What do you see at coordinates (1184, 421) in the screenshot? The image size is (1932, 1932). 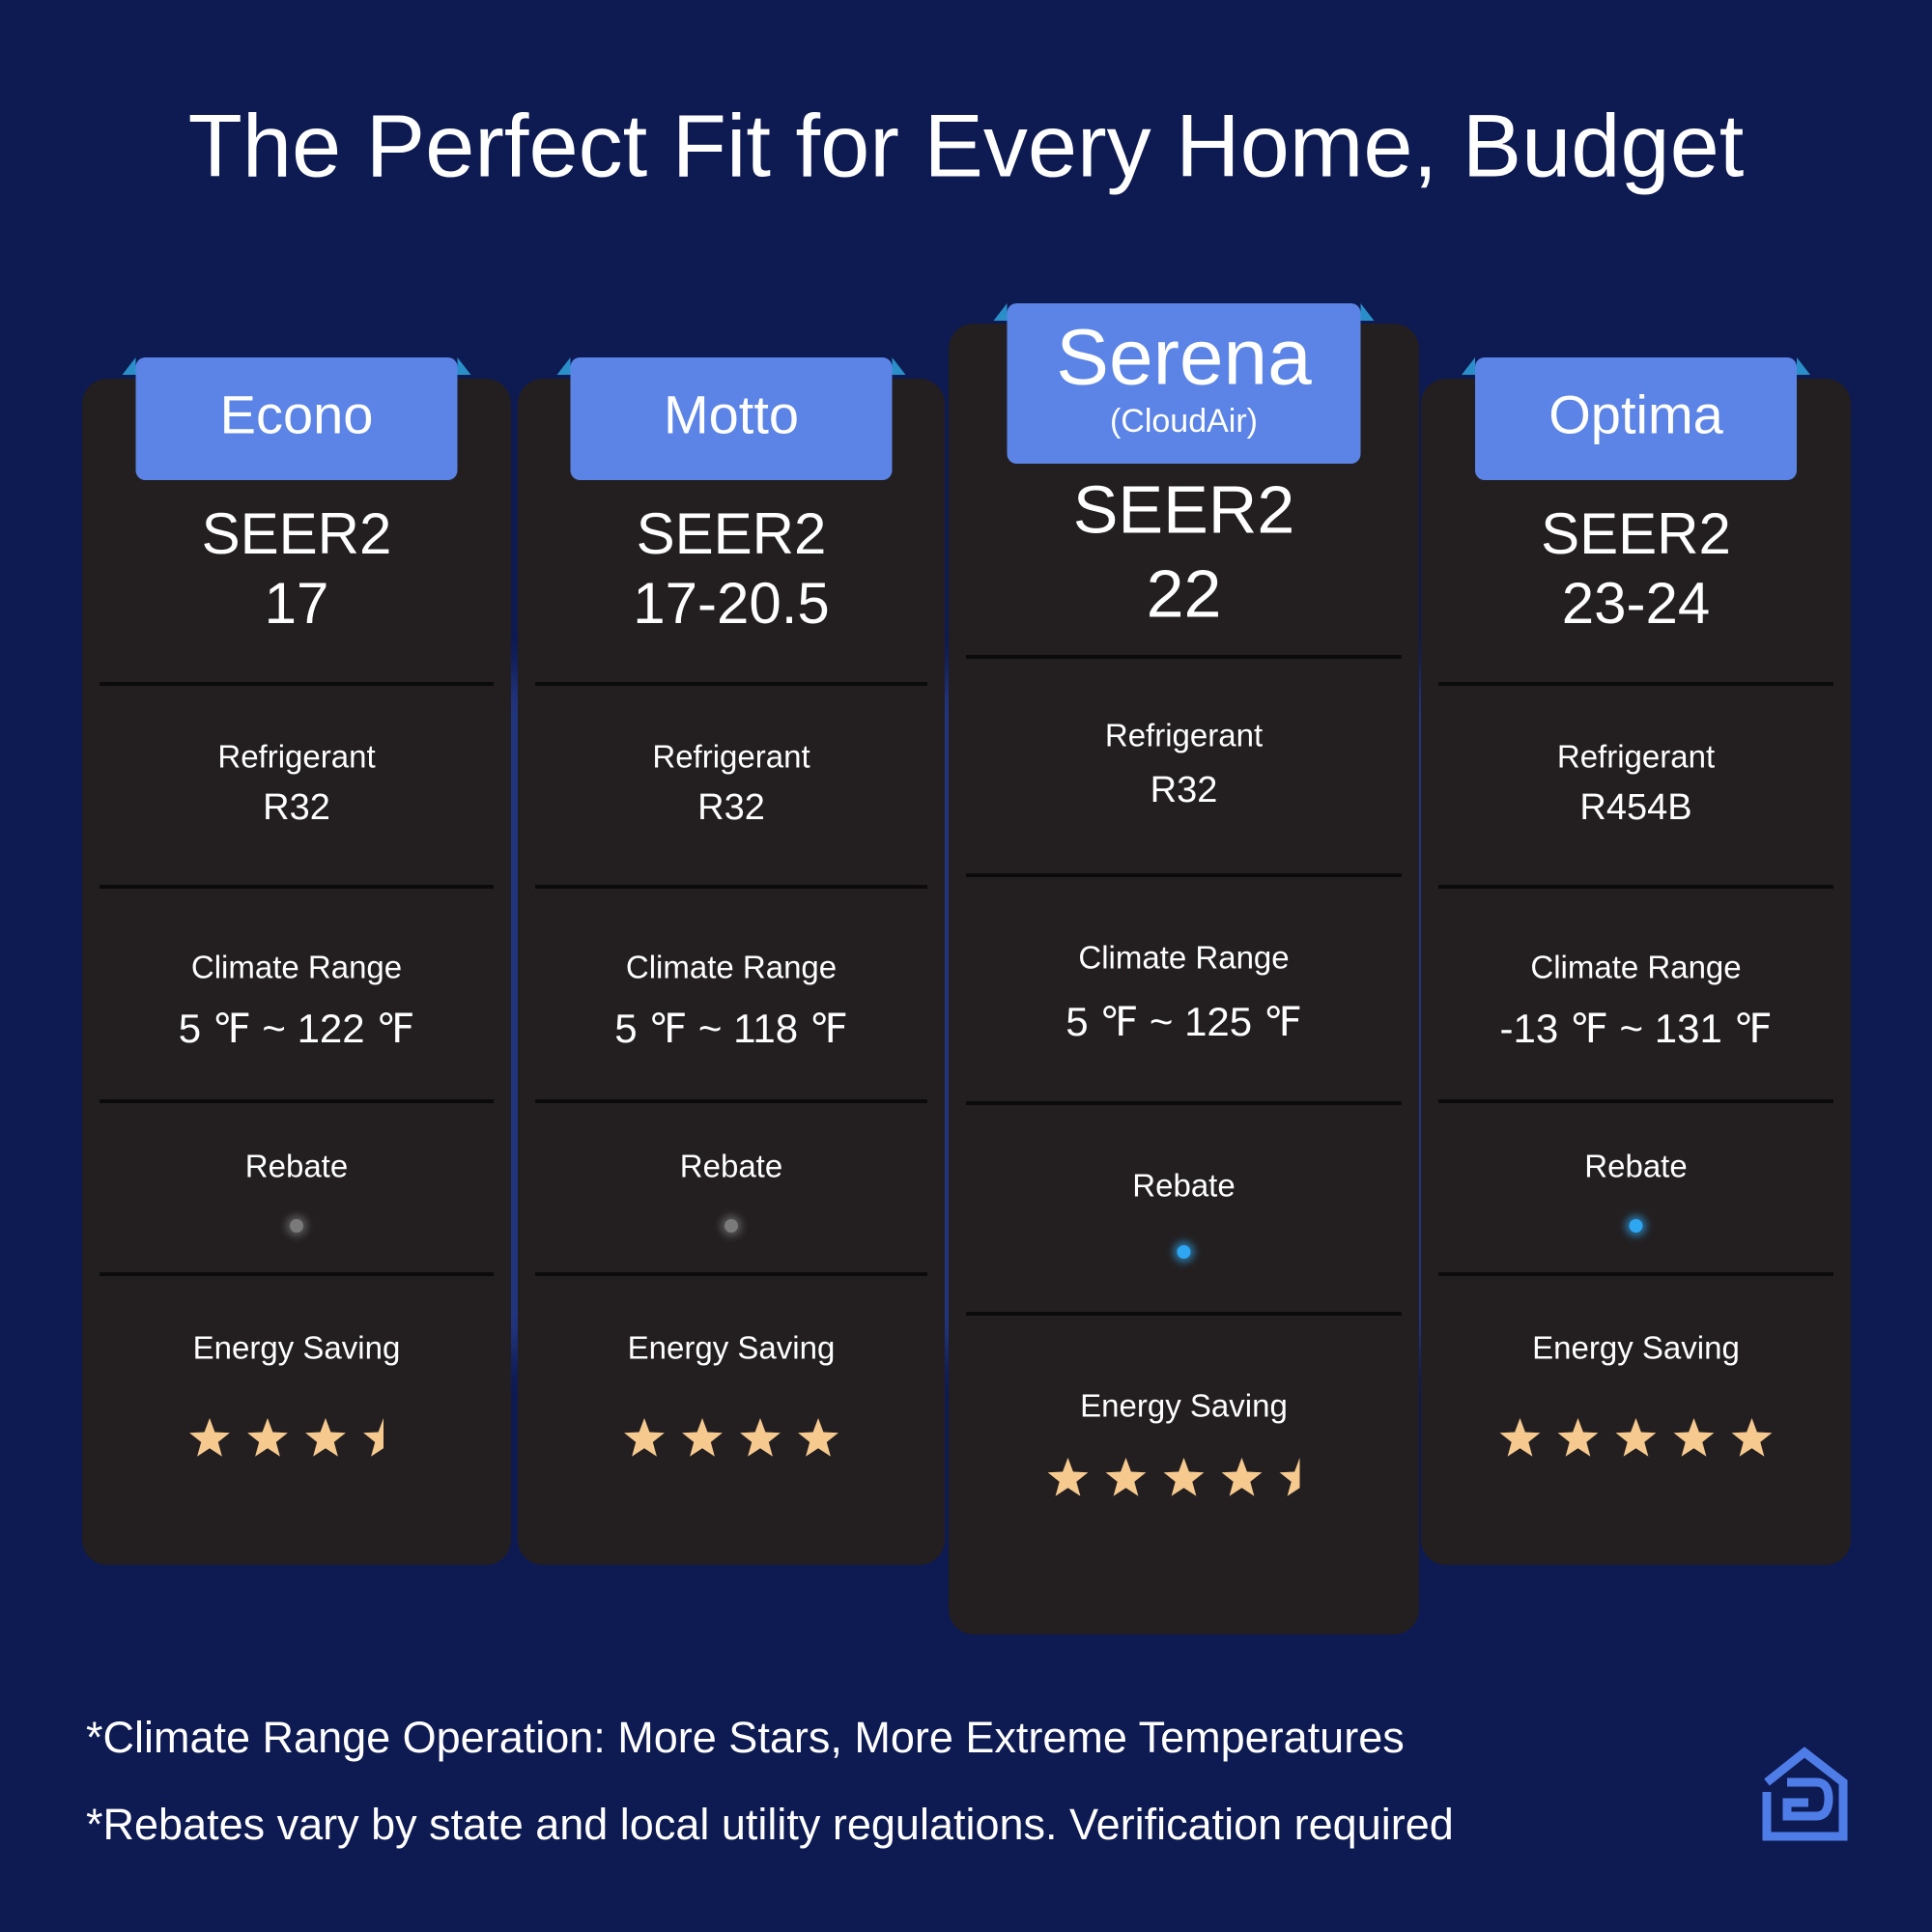 I see `product-subtitle: (CloudAir)` at bounding box center [1184, 421].